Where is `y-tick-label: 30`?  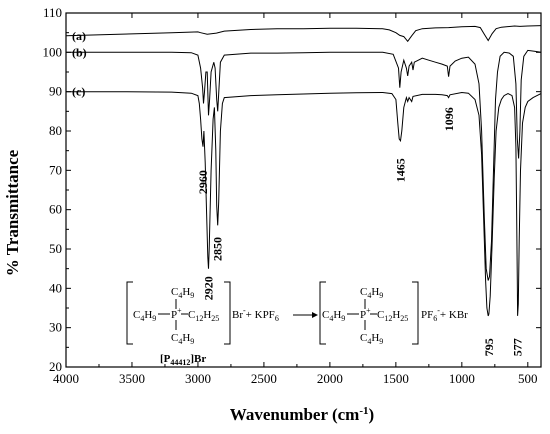
y-tick-label: 30 is located at coordinates (55, 327).